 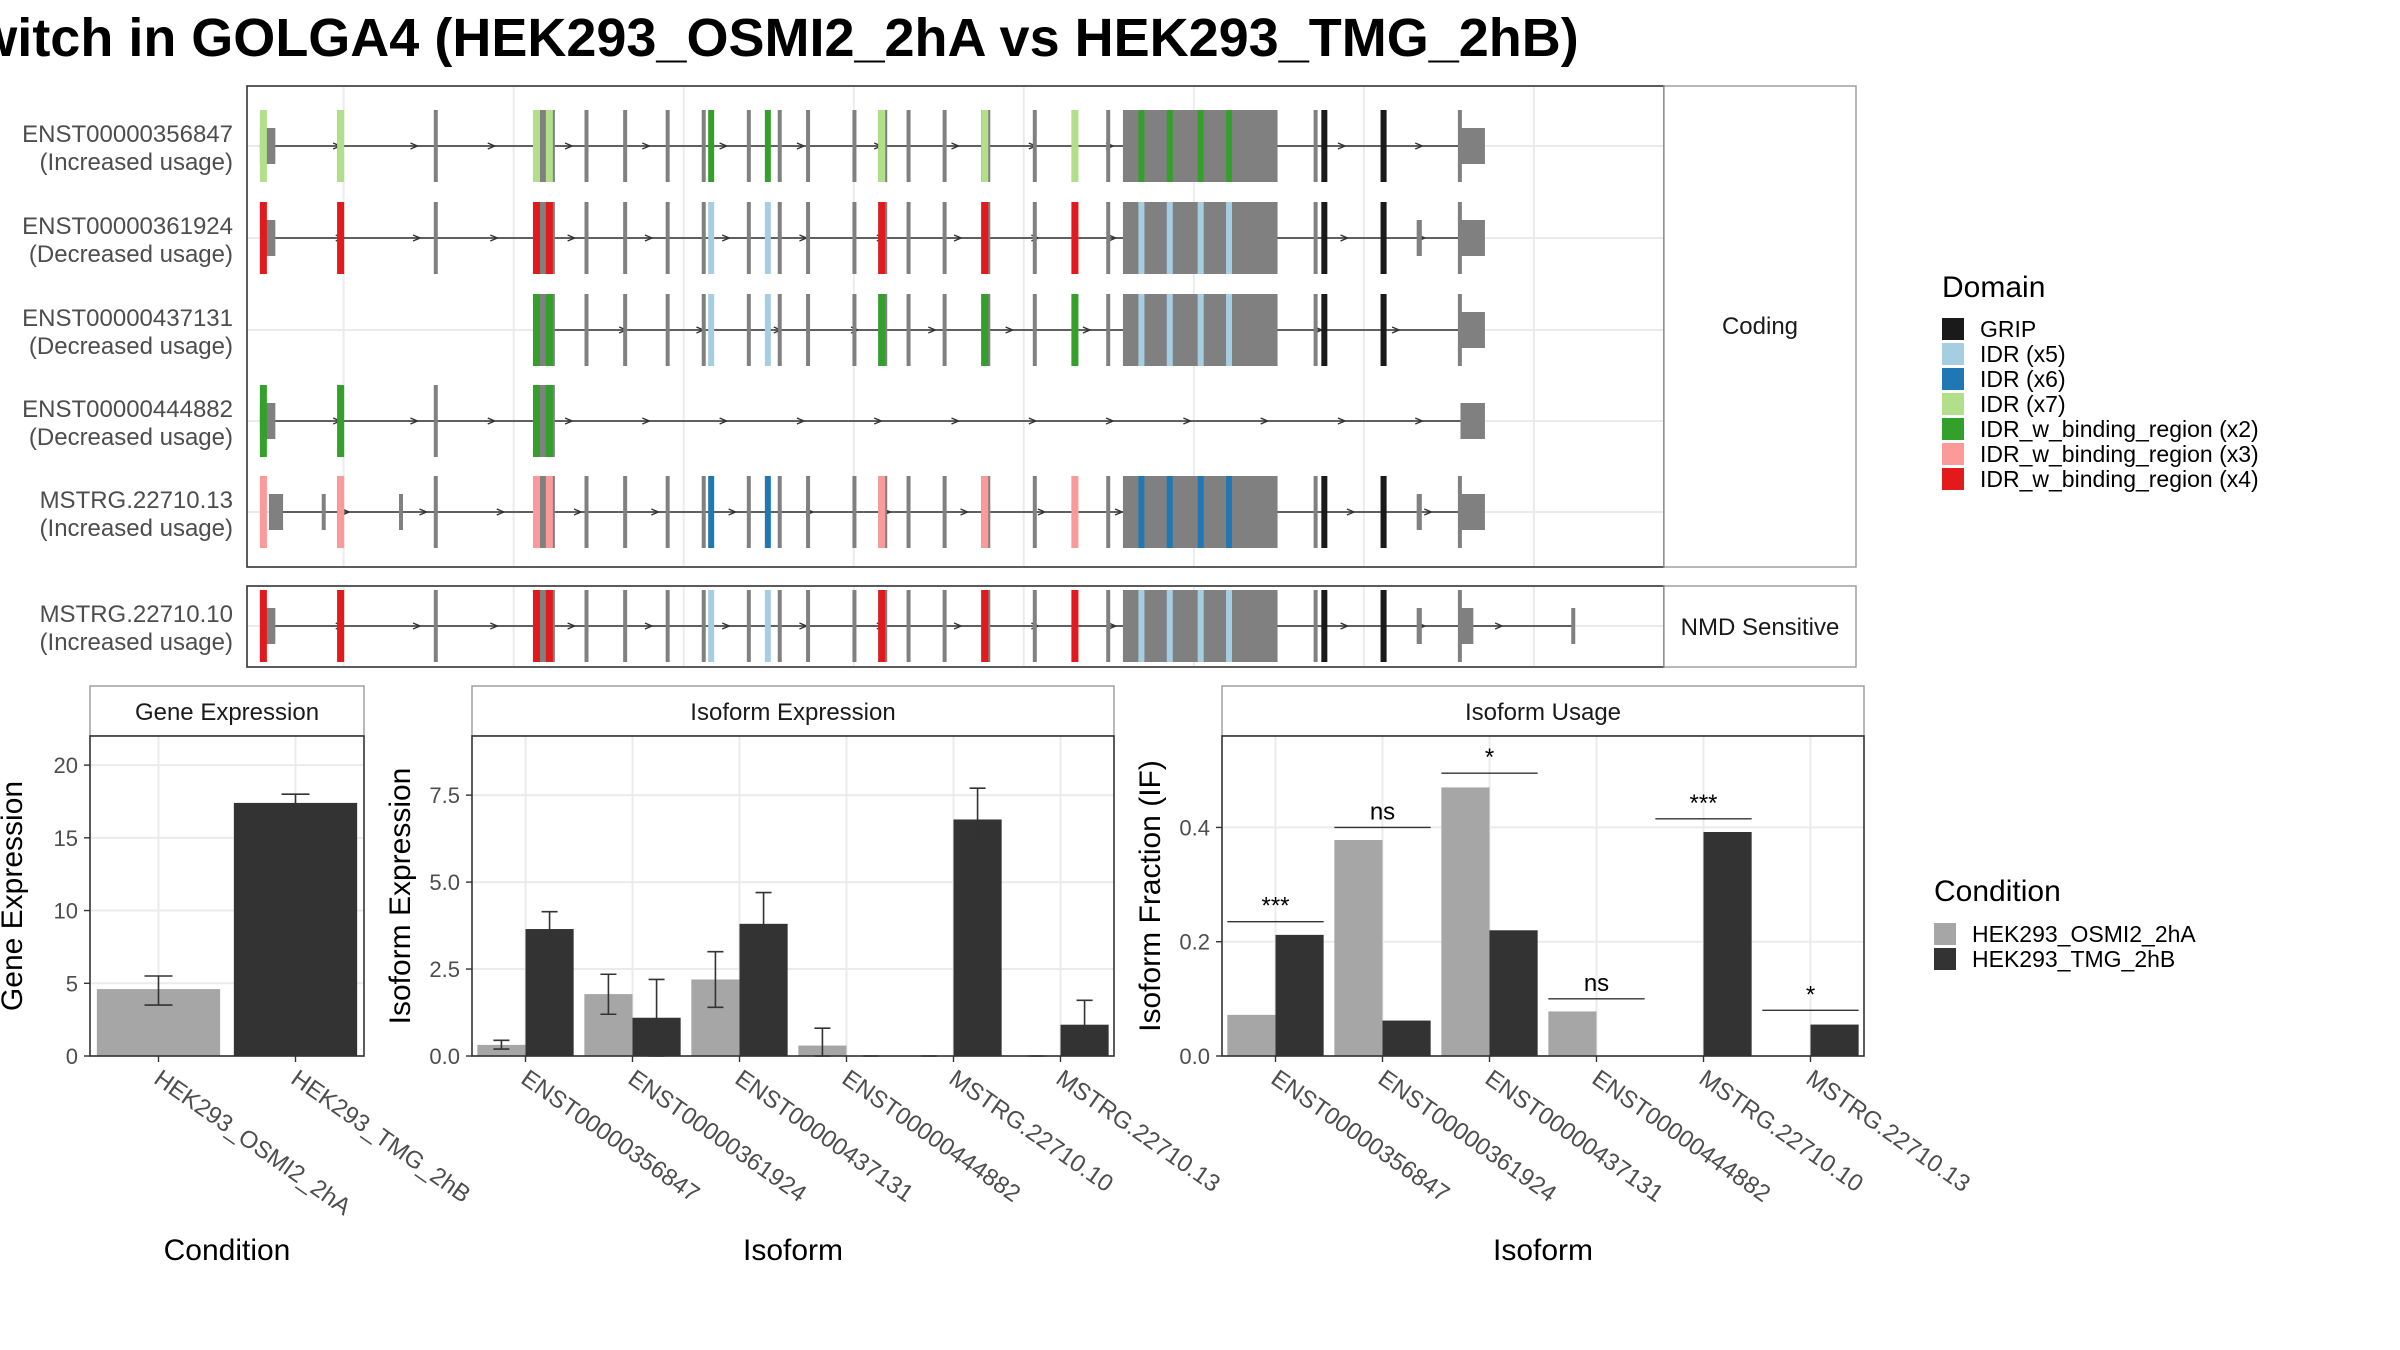 I want to click on y-tick-label: 5.0, so click(x=444, y=882).